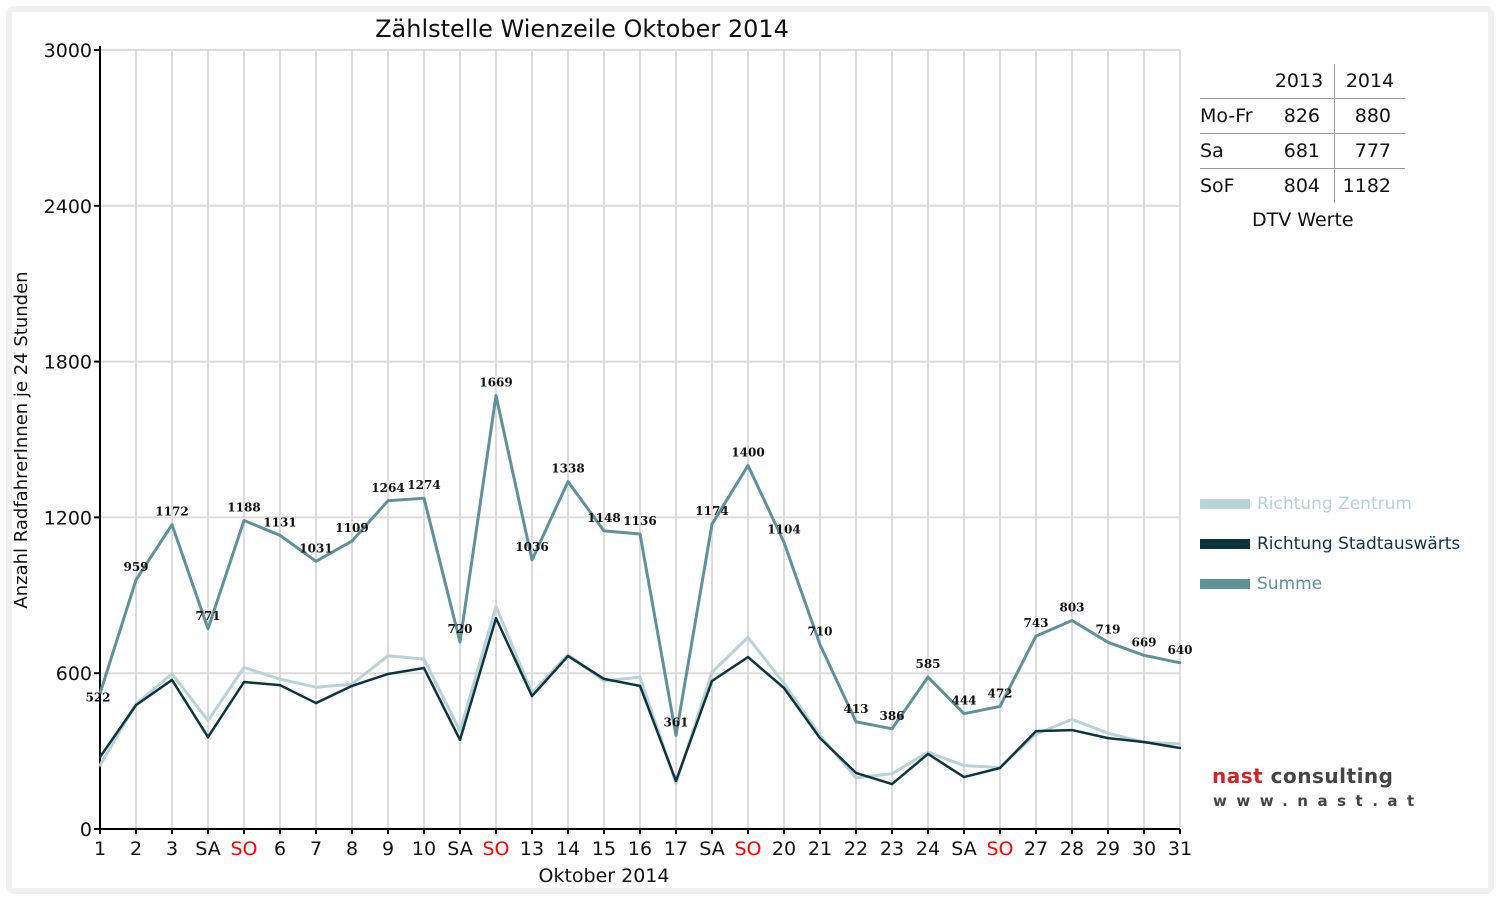 The width and height of the screenshot is (1500, 900). Describe the element at coordinates (891, 716) in the screenshot. I see `data-label: 386` at that location.